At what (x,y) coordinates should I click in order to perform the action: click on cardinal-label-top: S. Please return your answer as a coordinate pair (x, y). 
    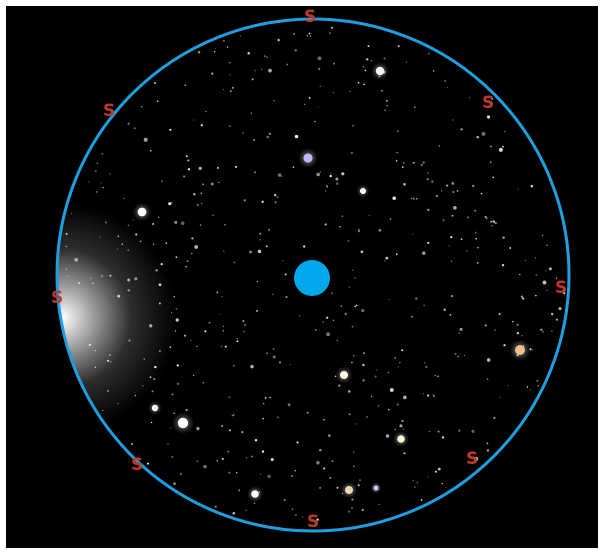
    Looking at the image, I should click on (310, 17).